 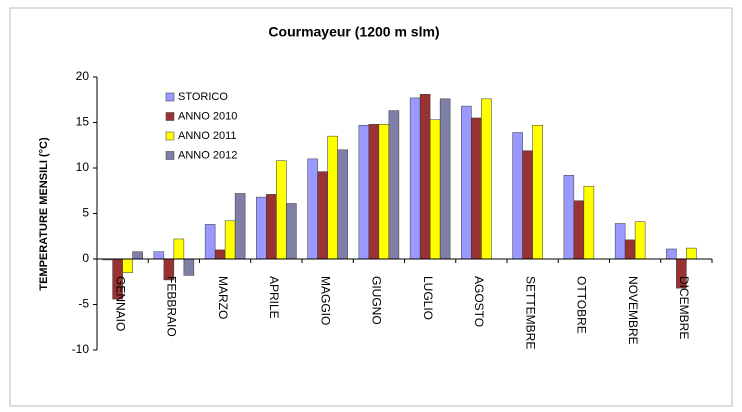 I want to click on x-tick-label: GENNAIO, so click(x=120, y=303).